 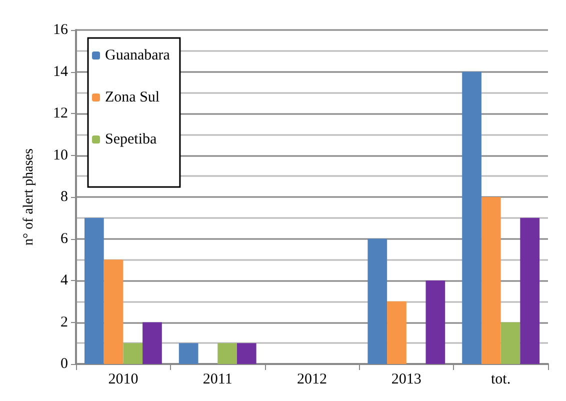 I want to click on y-tick-label: 8, so click(x=64, y=197).